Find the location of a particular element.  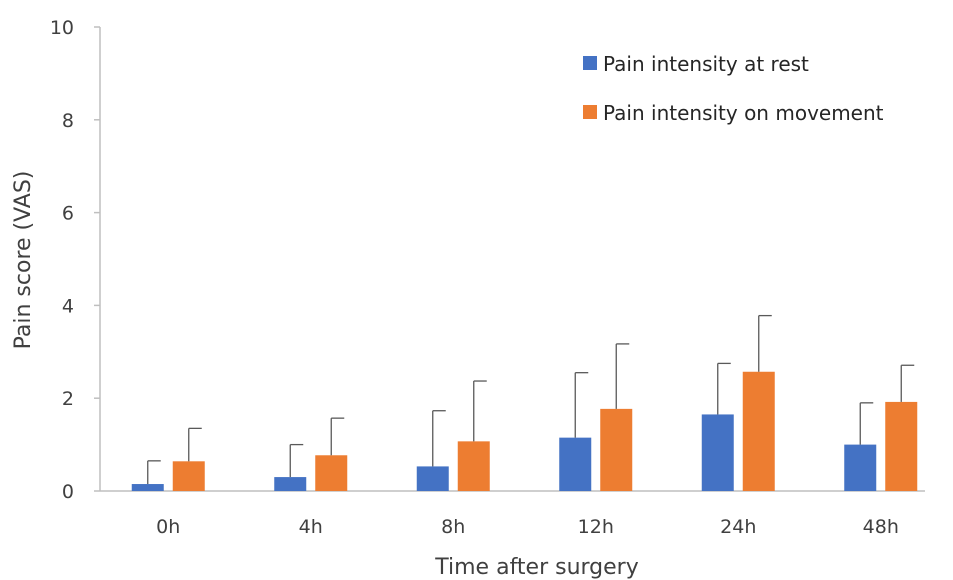

x-axis-ticks: 0h 4h 8h 12h 24h 48h is located at coordinates (527, 527).